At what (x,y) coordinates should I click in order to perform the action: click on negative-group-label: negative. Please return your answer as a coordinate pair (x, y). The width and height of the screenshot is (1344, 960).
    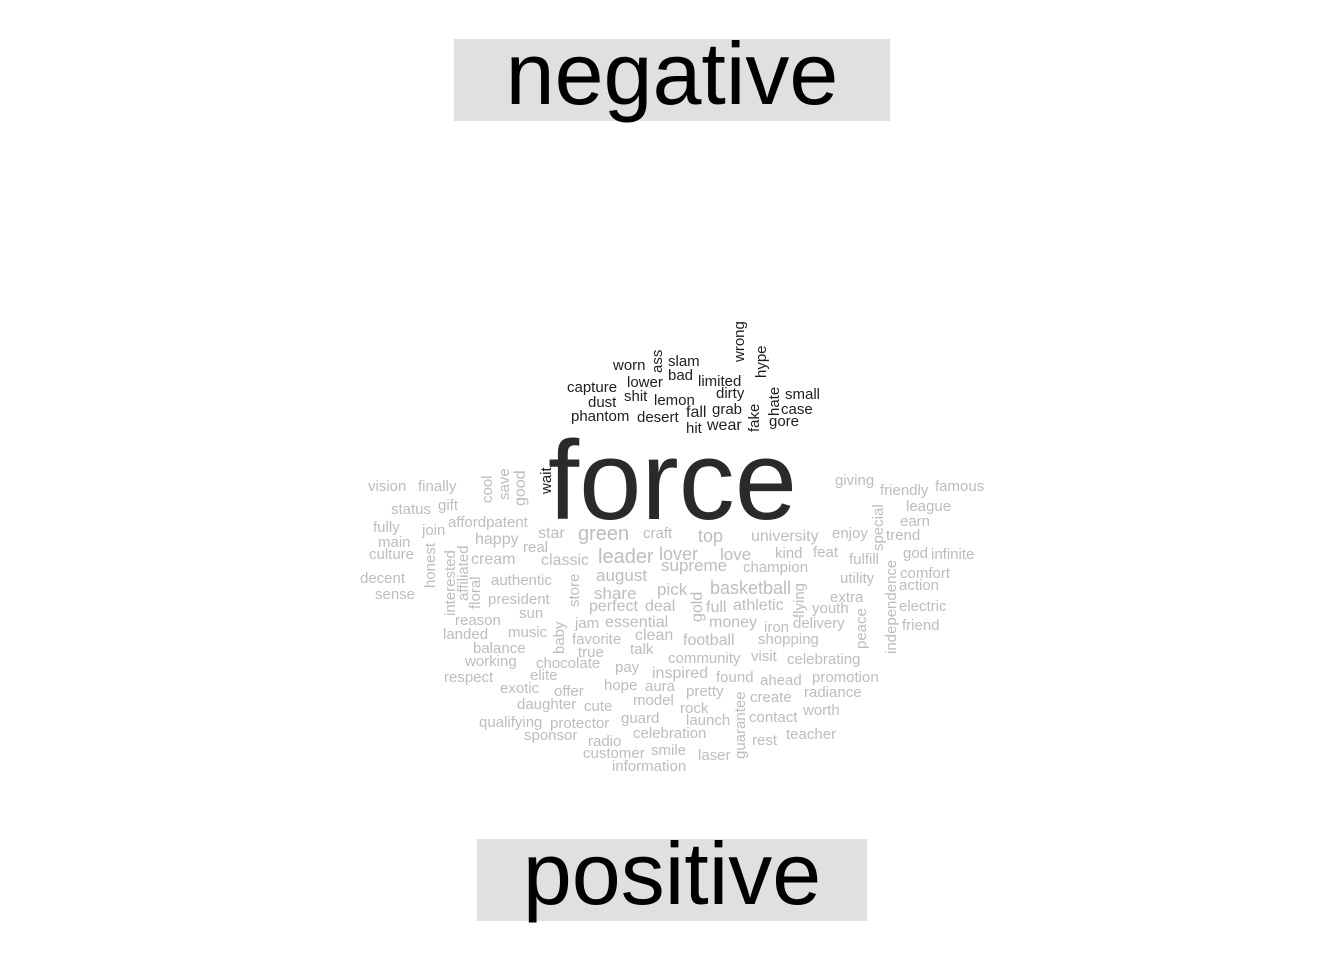
    Looking at the image, I should click on (672, 75).